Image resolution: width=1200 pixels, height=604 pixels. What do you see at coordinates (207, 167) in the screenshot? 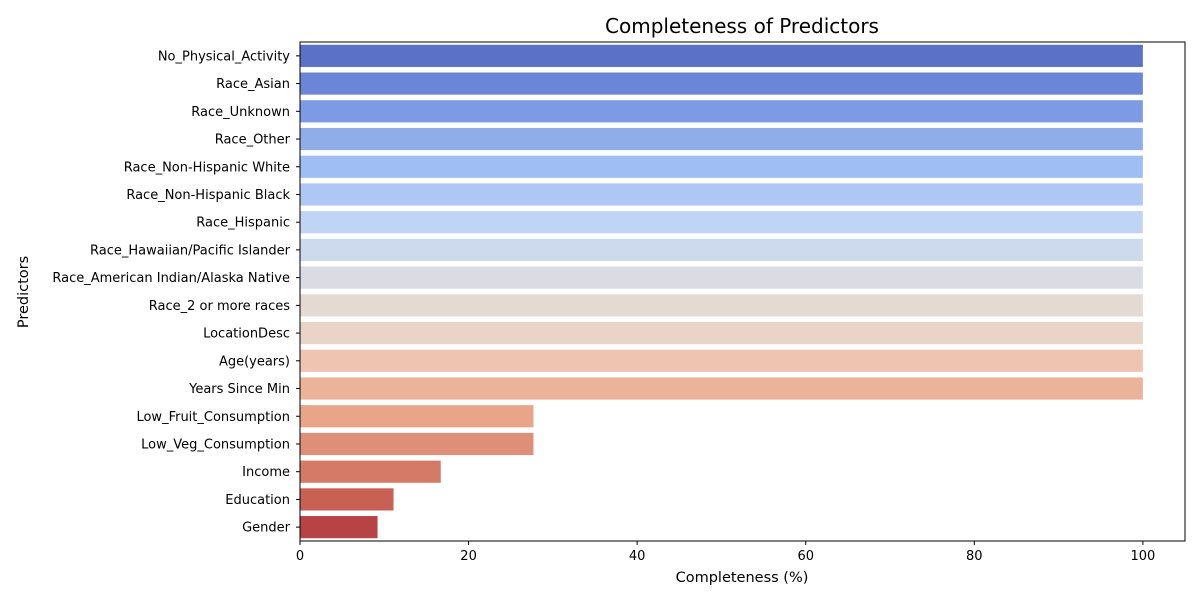
I see `y-tick-label: Race_Non-Hispanic White` at bounding box center [207, 167].